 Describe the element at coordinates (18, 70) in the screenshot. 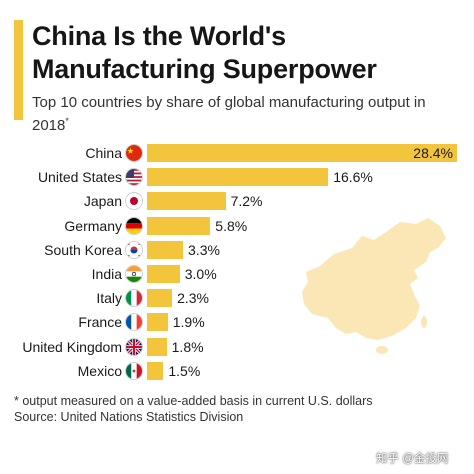

I see `title-accent-bar` at that location.